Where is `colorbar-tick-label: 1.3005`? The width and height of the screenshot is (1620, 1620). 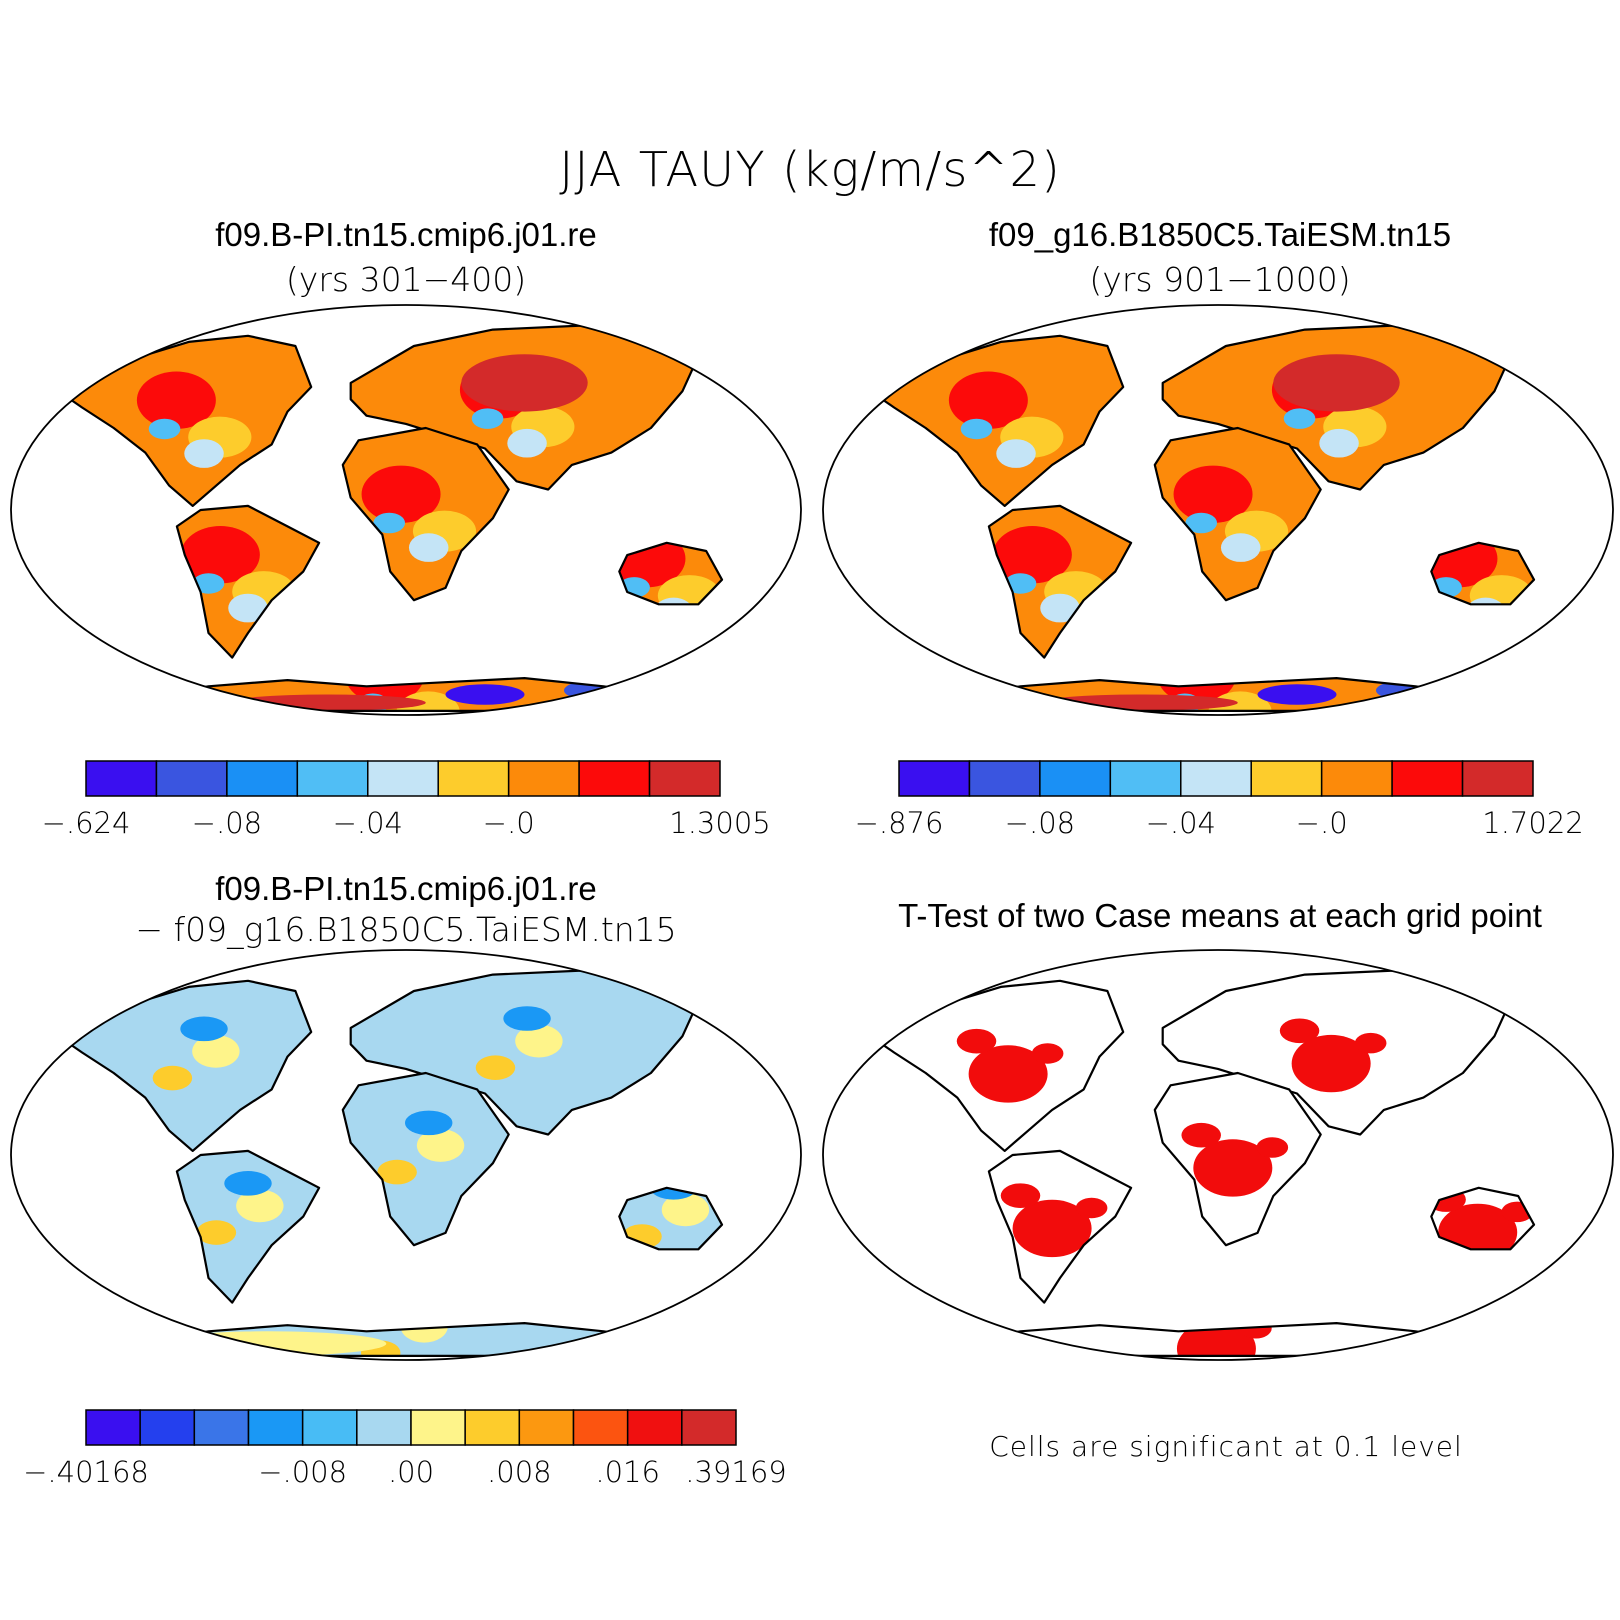 colorbar-tick-label: 1.3005 is located at coordinates (719, 823).